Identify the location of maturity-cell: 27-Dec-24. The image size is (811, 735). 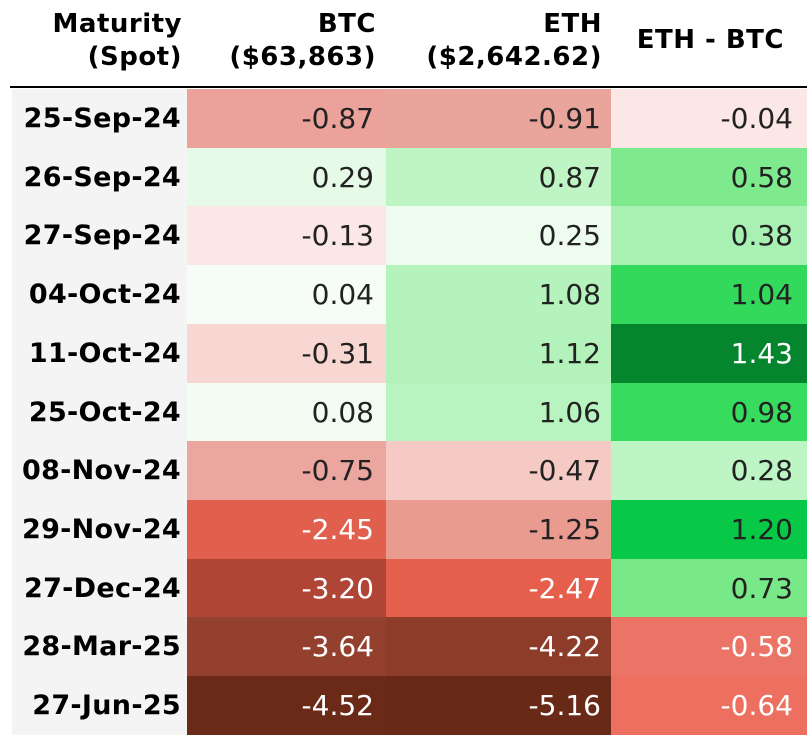
(99, 588).